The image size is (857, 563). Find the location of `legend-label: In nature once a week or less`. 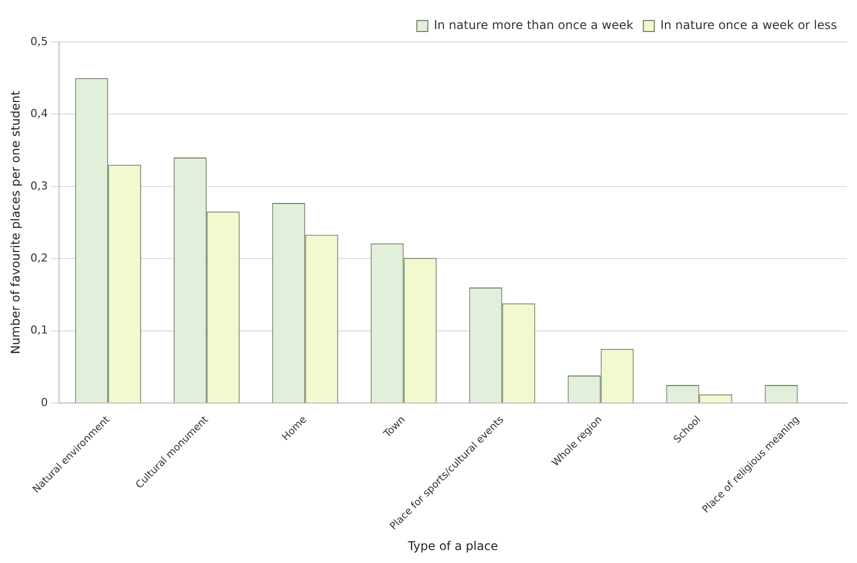

legend-label: In nature once a week or less is located at coordinates (749, 25).